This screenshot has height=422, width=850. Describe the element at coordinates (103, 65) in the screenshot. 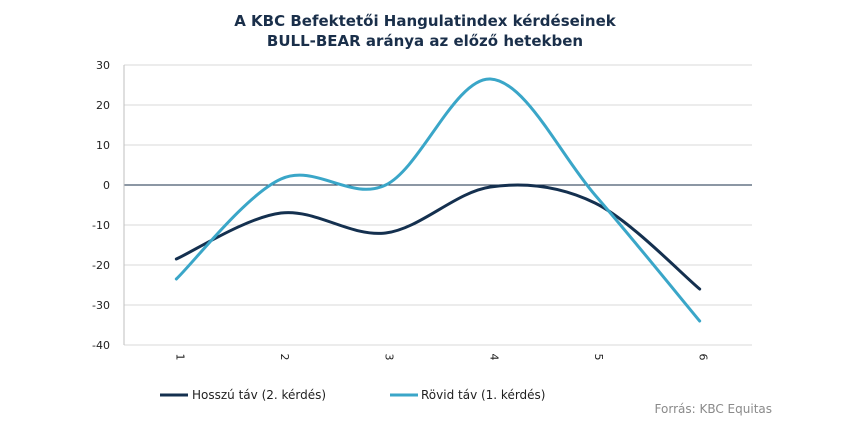

I see `y-tick-label: 30` at that location.